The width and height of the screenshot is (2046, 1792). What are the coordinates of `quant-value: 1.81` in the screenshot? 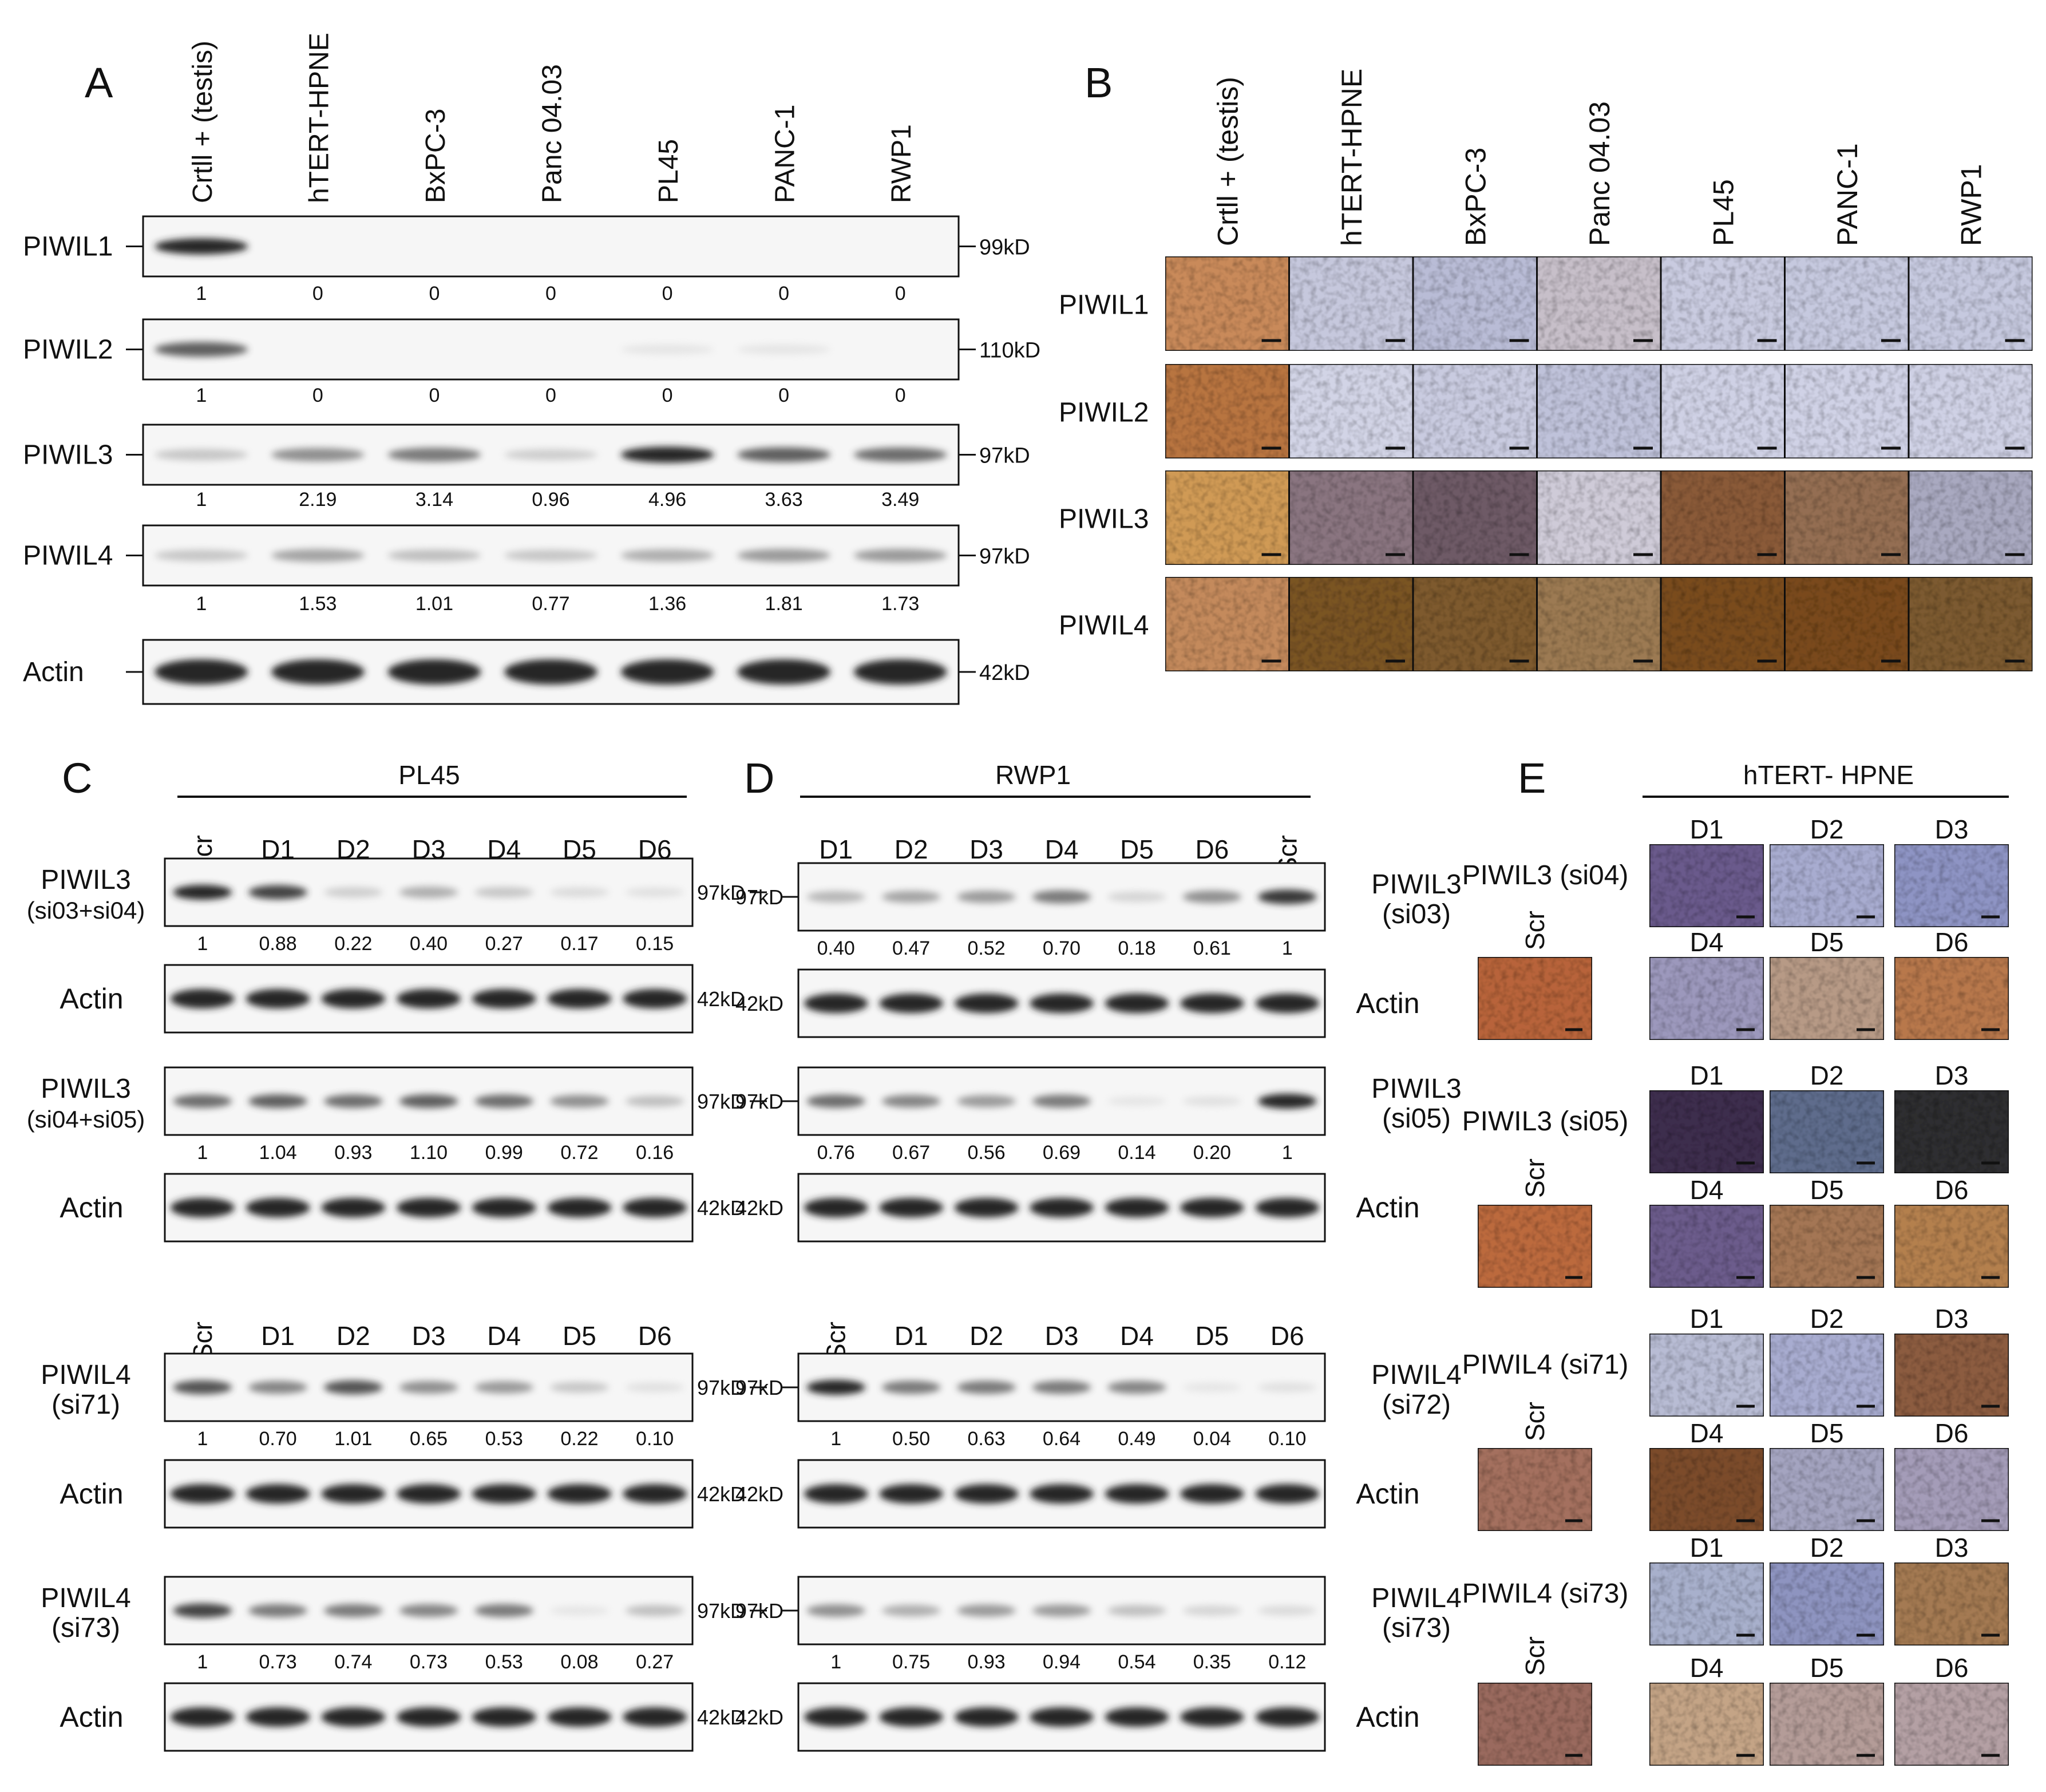 It's located at (784, 604).